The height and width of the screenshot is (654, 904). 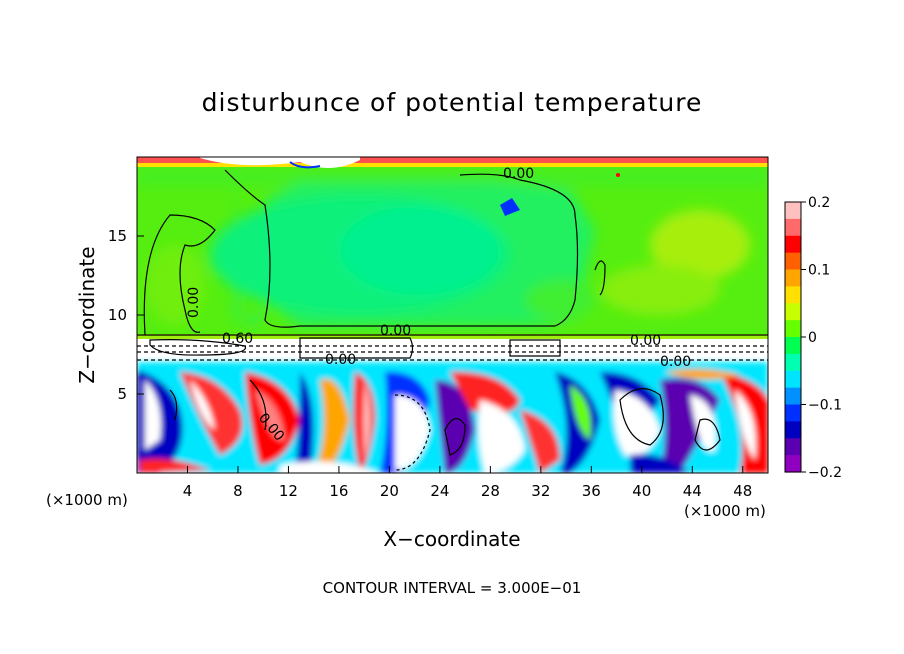 I want to click on x-axis-label: X−coordinate, so click(x=451, y=539).